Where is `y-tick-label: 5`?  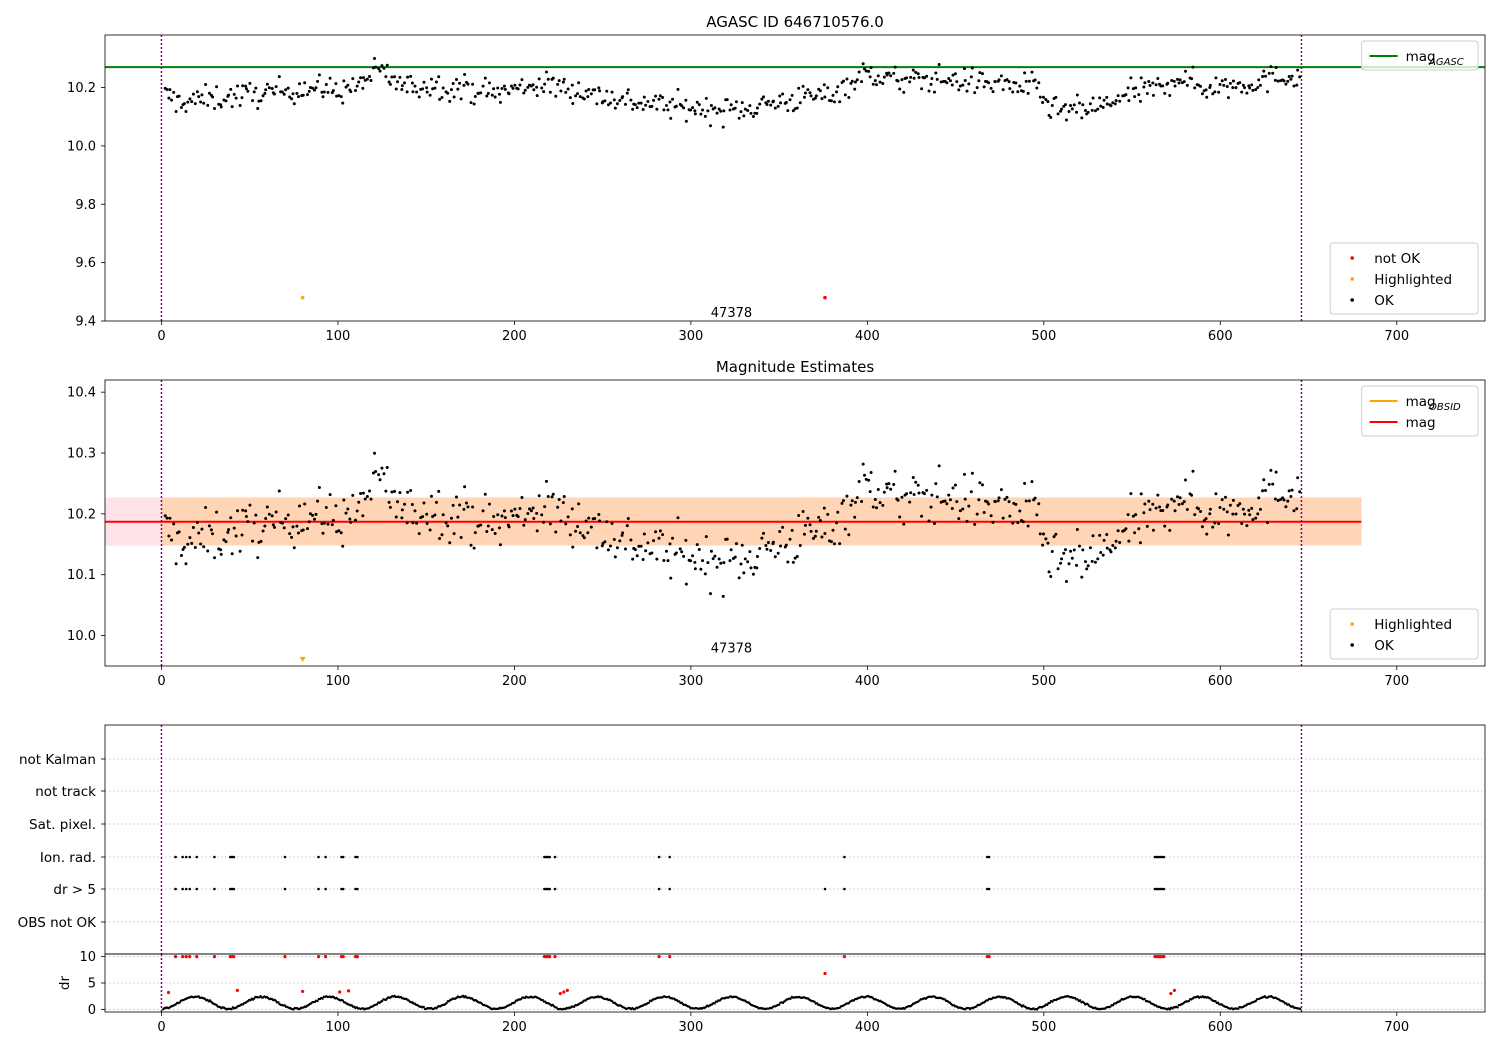
y-tick-label: 5 is located at coordinates (92, 984).